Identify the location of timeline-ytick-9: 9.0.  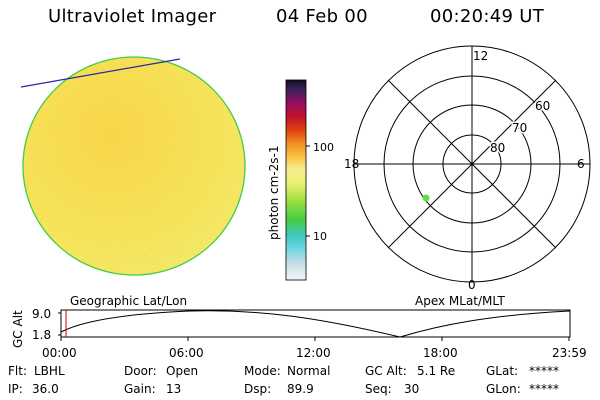
(41, 314).